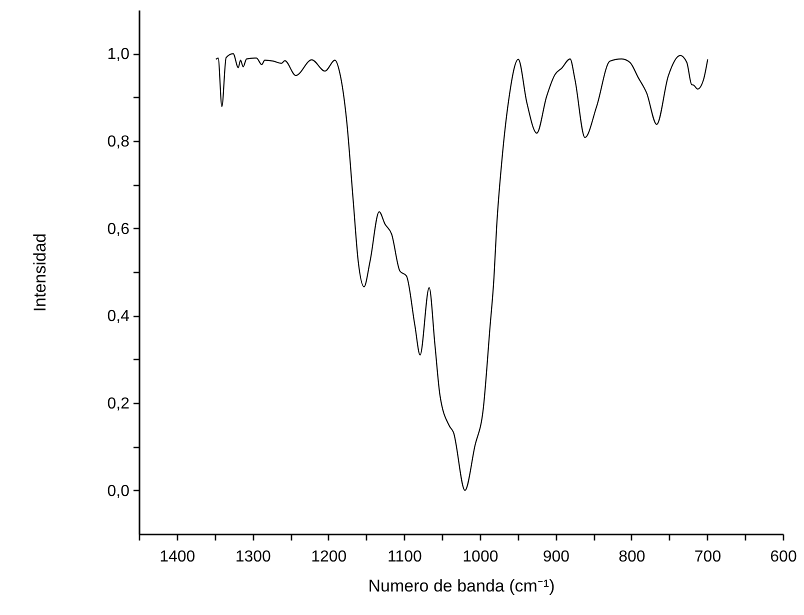 This screenshot has width=804, height=615. Describe the element at coordinates (480, 557) in the screenshot. I see `x-tick-label: 1000` at that location.